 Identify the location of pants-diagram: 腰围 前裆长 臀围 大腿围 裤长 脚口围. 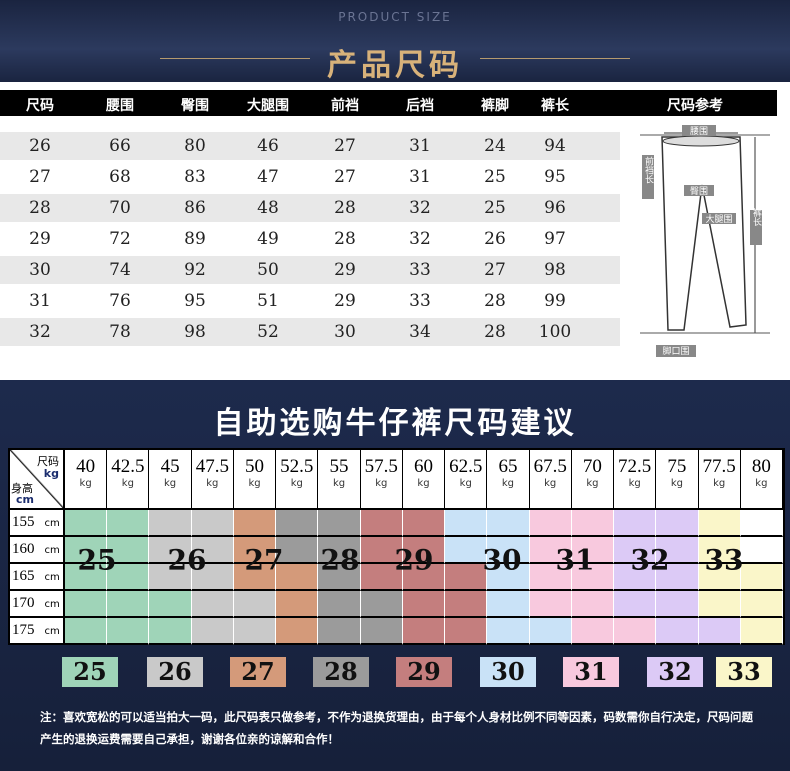
(705, 241).